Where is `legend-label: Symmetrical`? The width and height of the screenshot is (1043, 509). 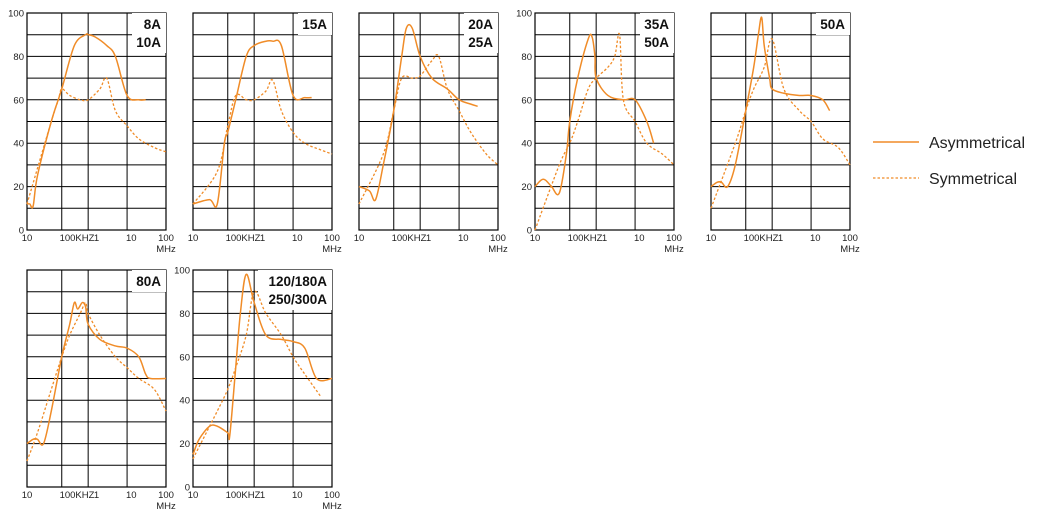 legend-label: Symmetrical is located at coordinates (973, 179).